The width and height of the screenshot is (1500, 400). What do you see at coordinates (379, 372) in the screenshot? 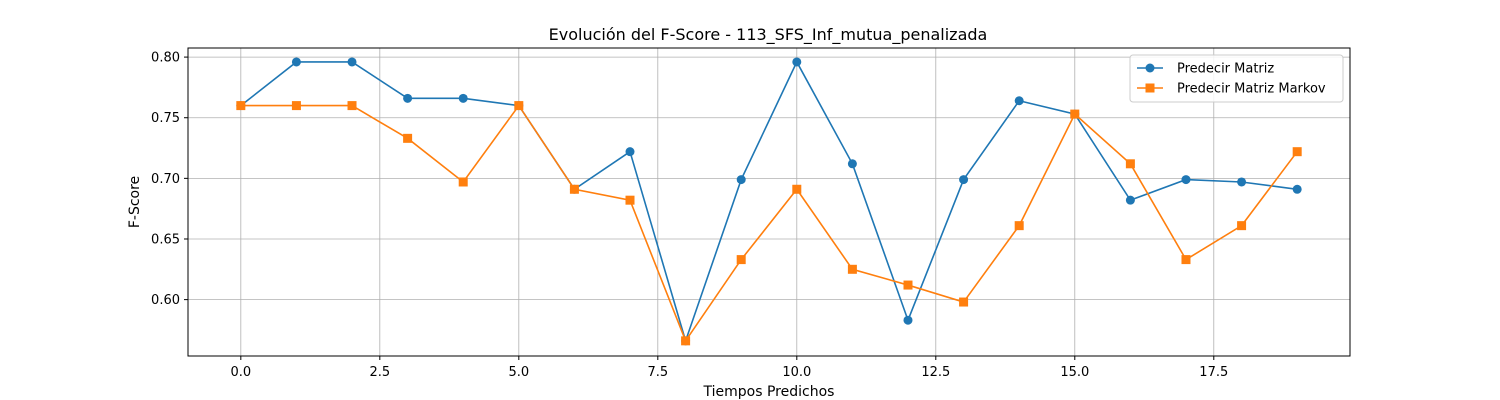
I see `x-tick-label: 2.5` at bounding box center [379, 372].